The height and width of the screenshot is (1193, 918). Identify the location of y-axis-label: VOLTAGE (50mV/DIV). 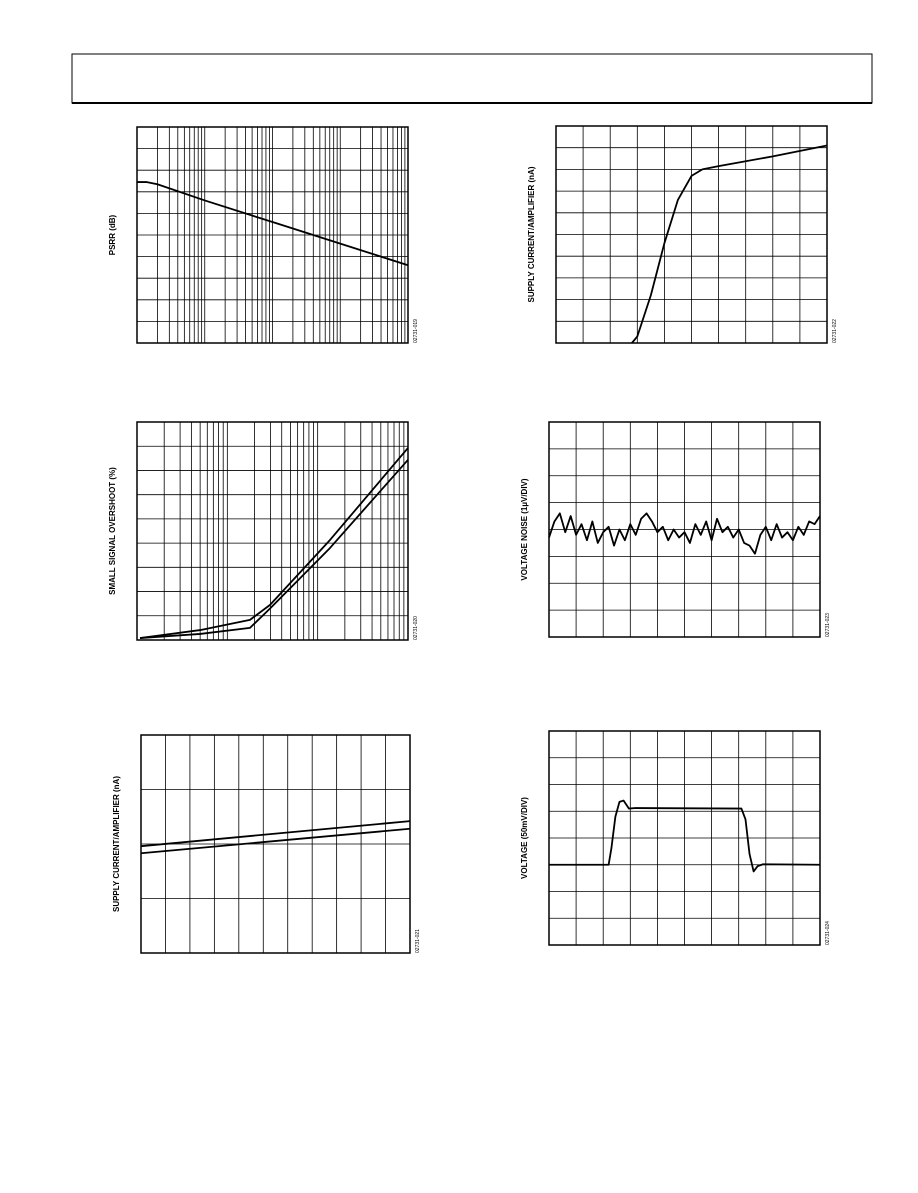
(524, 838).